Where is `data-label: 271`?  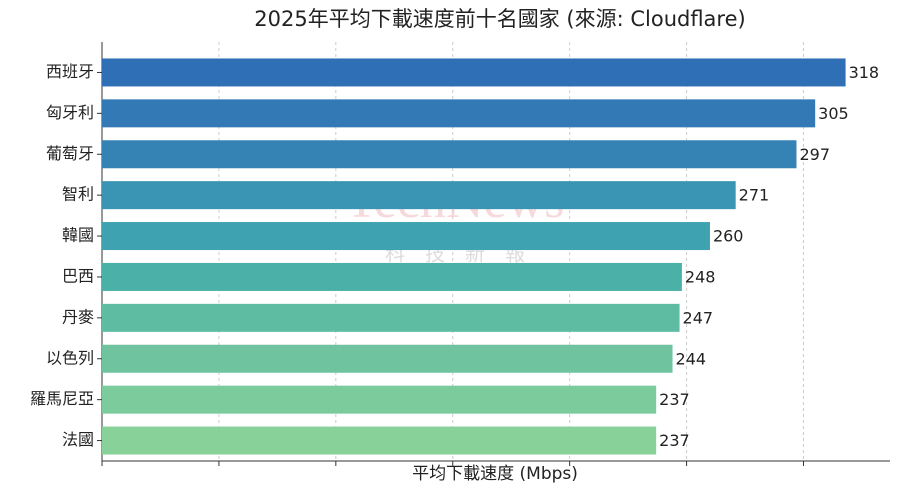 data-label: 271 is located at coordinates (754, 195).